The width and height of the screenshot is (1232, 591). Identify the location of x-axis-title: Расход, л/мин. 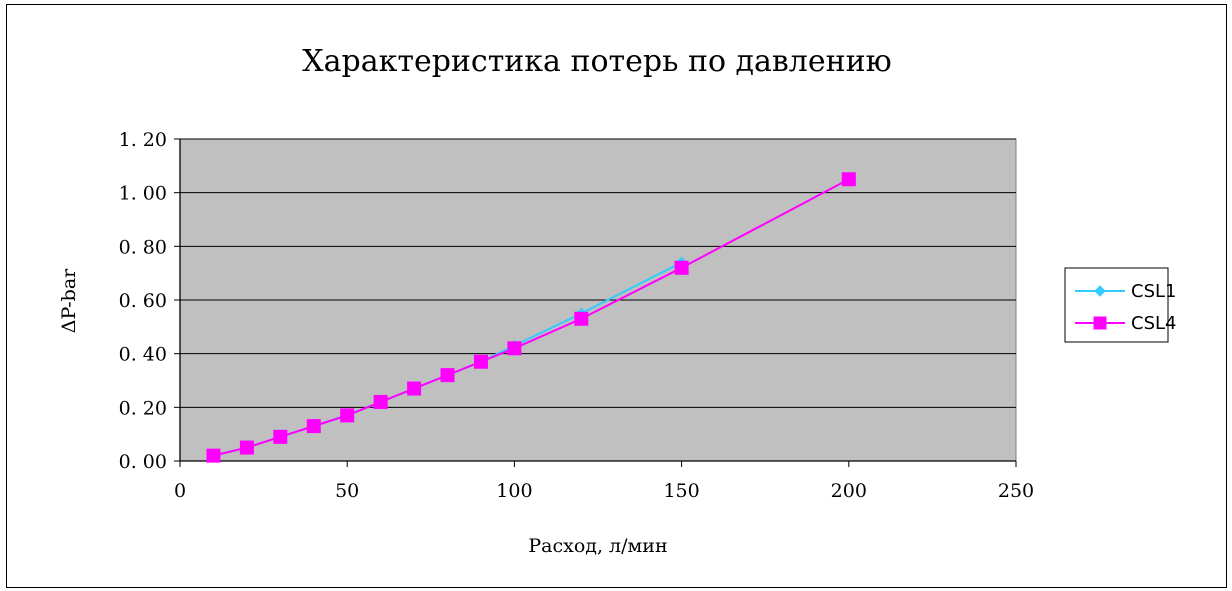
(597, 546).